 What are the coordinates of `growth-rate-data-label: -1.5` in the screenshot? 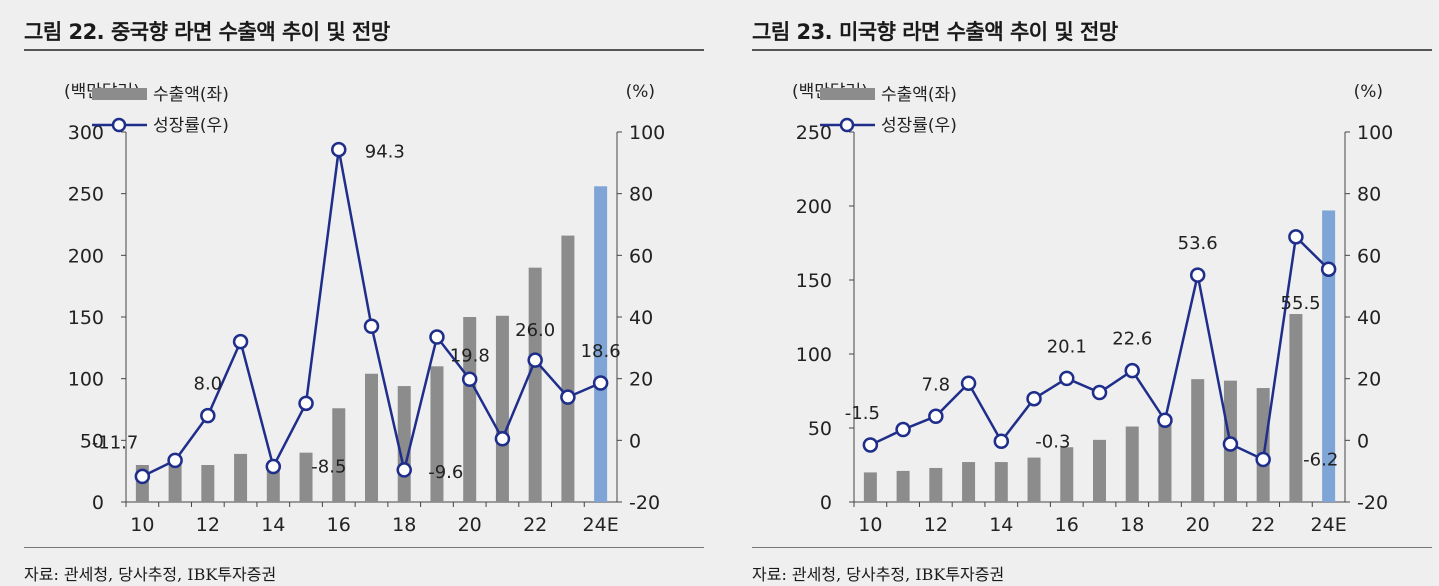 It's located at (862, 413).